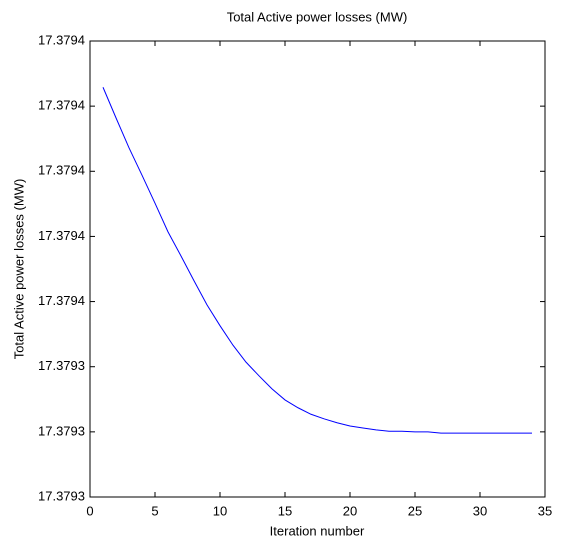 This screenshot has width=566, height=545. Describe the element at coordinates (18, 269) in the screenshot. I see `y-axis-label: Total Active power losses (MW)` at that location.